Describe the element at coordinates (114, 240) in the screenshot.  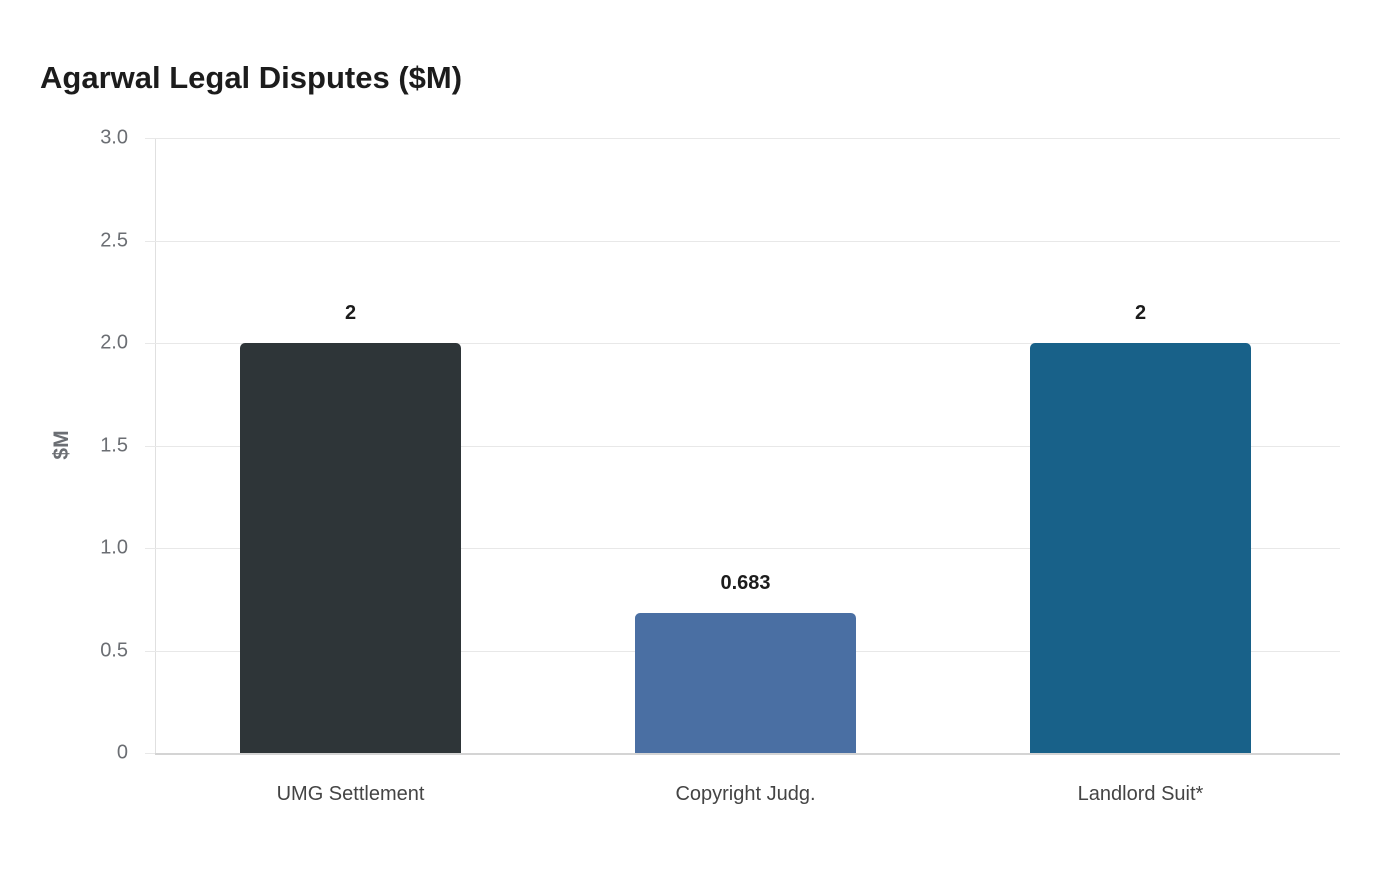
I see `y-tick-label: 2.5` at that location.